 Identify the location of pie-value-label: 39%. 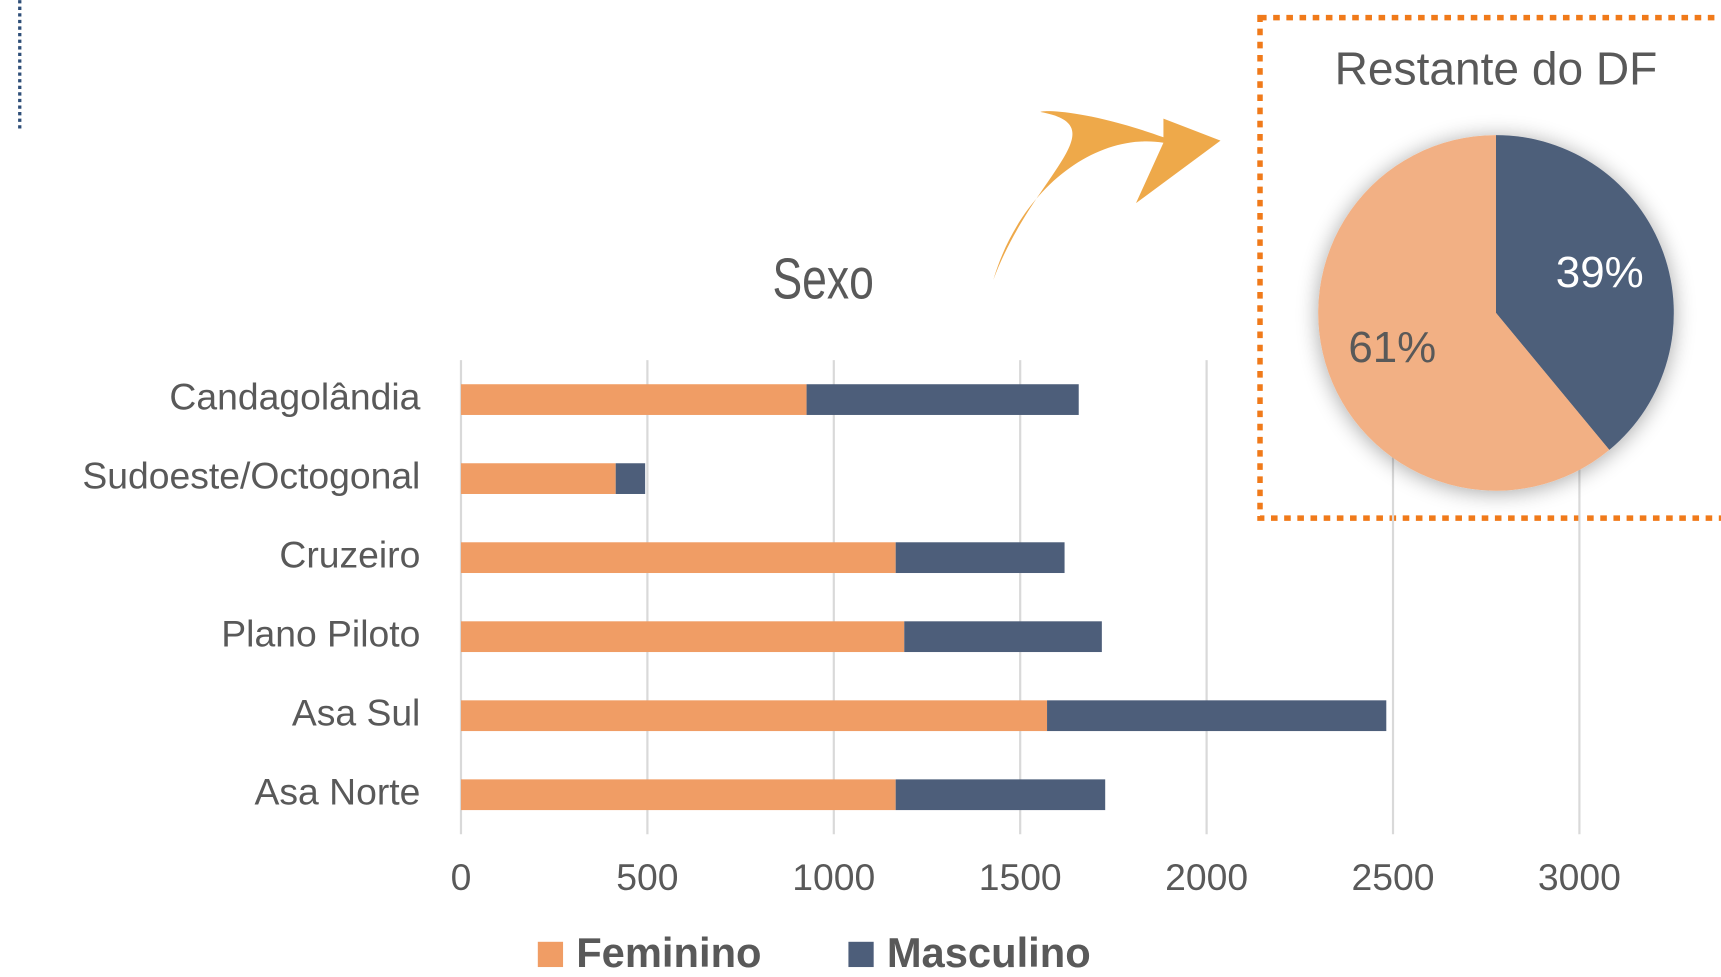
(1600, 272).